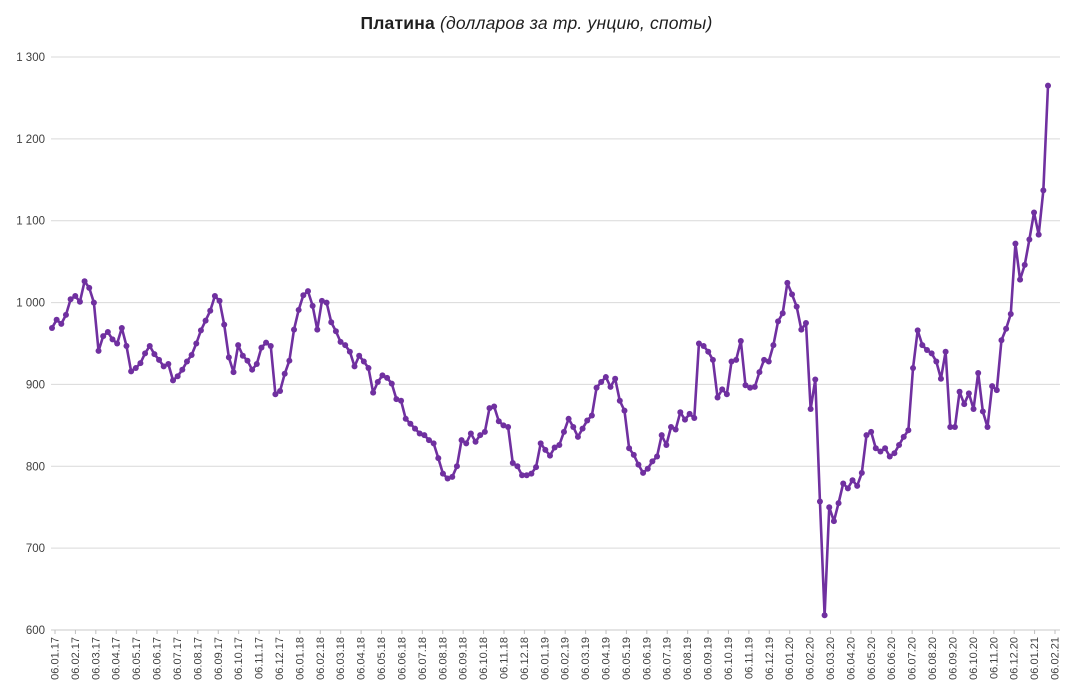  What do you see at coordinates (831, 658) in the screenshot?
I see `x-axis-tick-label: 06.03.20` at bounding box center [831, 658].